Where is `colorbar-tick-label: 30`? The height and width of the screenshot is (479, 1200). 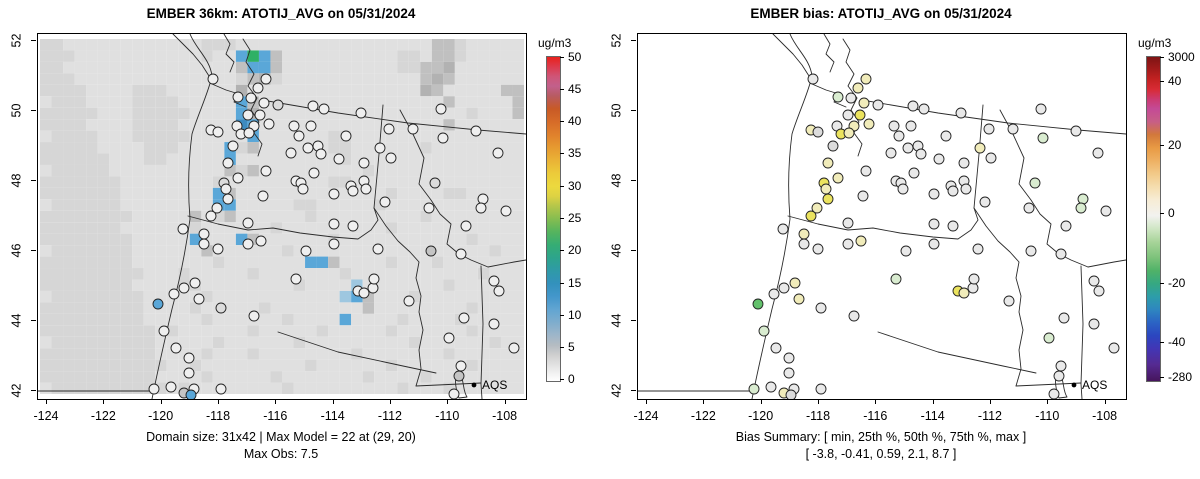 colorbar-tick-label: 30 is located at coordinates (575, 186).